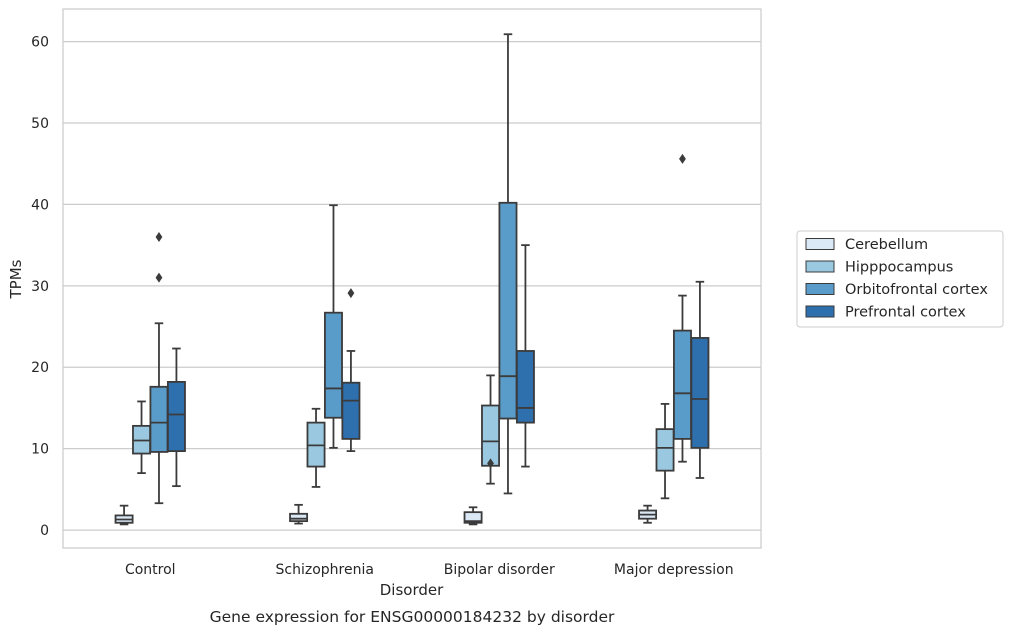  Describe the element at coordinates (674, 570) in the screenshot. I see `x-tick-label: Major depression` at that location.